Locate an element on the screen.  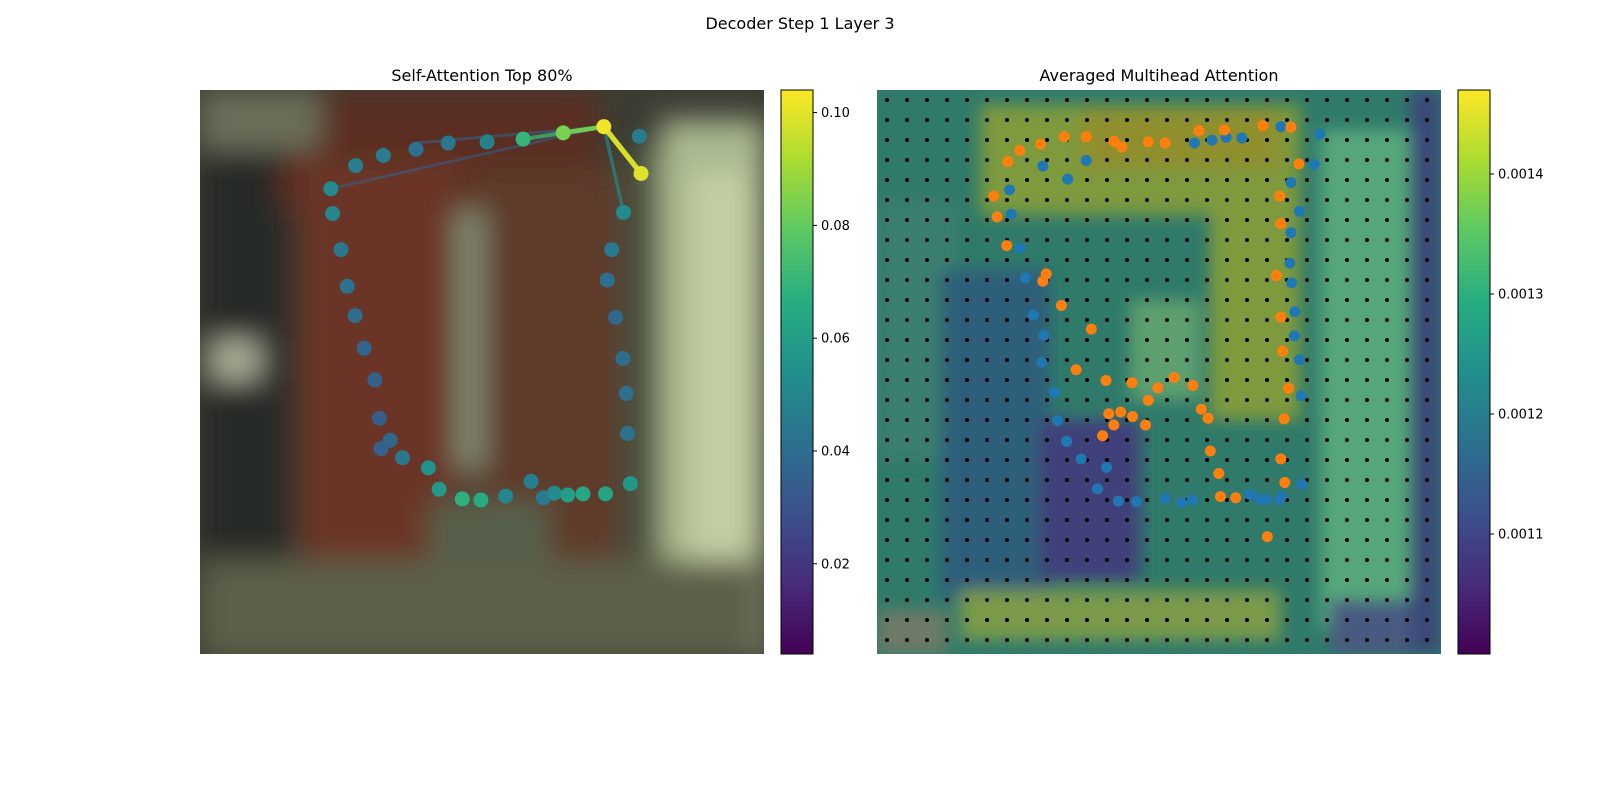
multihead-attention-title: Averaged Multihead Attention is located at coordinates (1159, 75).